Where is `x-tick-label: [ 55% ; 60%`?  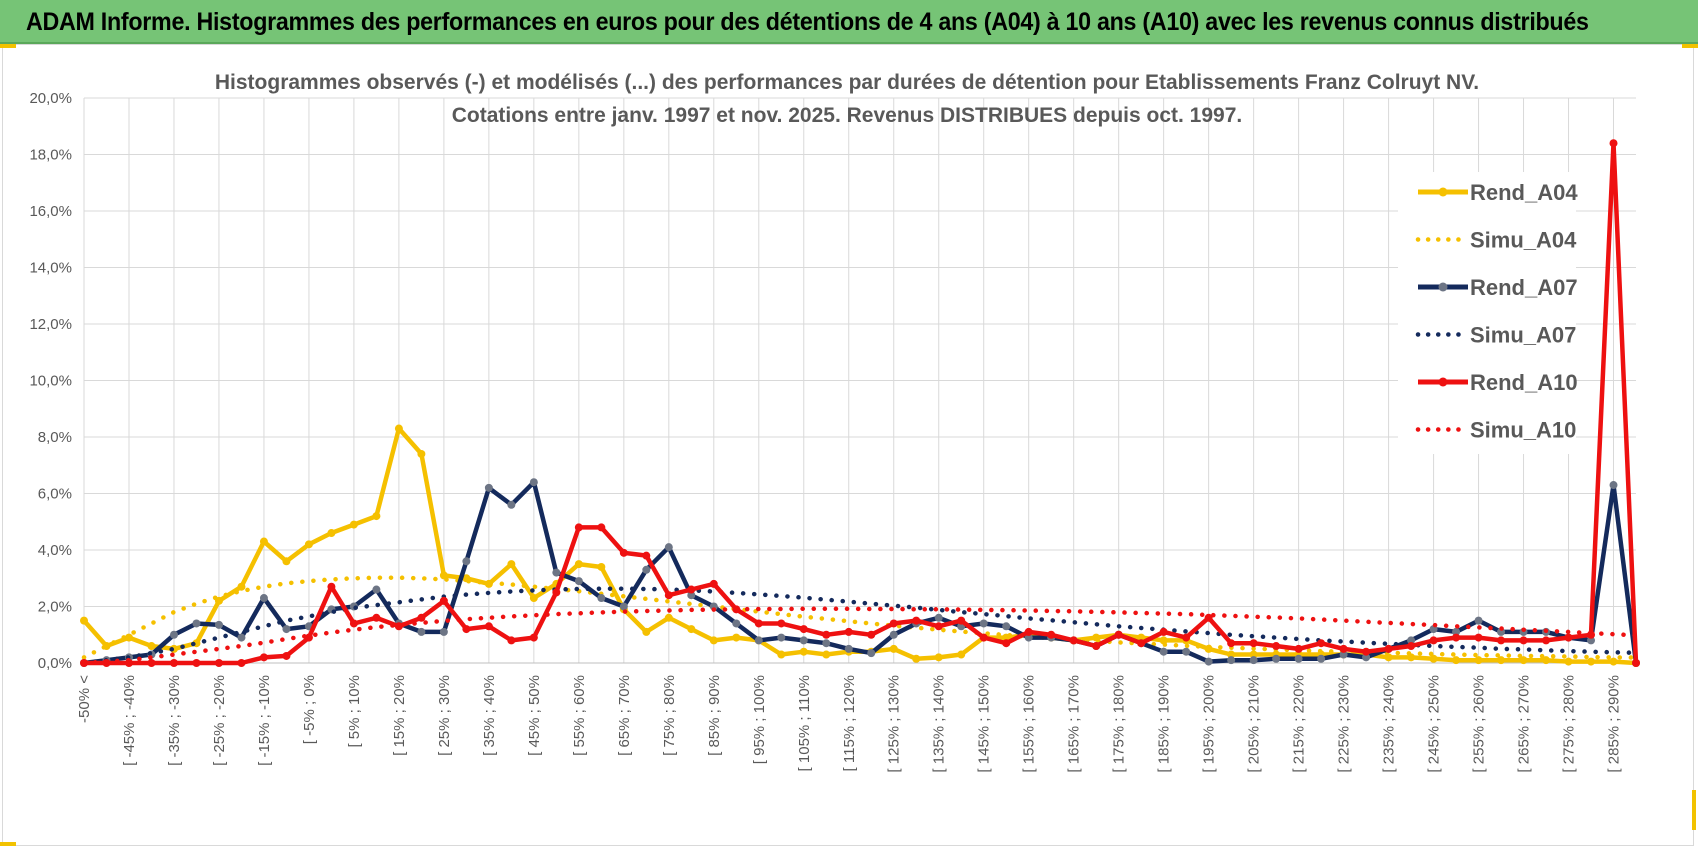
x-tick-label: [ 55% ; 60% is located at coordinates (579, 715).